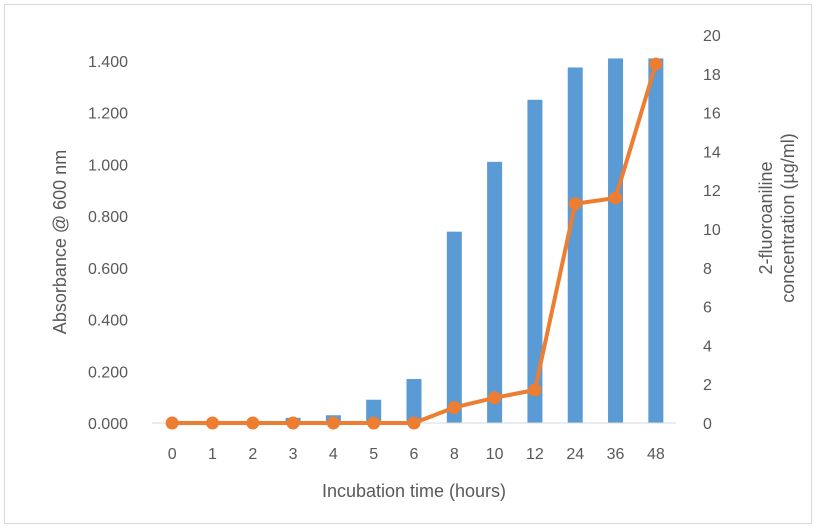 The width and height of the screenshot is (817, 529). What do you see at coordinates (108, 62) in the screenshot?
I see `y-tick-label: 1.400` at bounding box center [108, 62].